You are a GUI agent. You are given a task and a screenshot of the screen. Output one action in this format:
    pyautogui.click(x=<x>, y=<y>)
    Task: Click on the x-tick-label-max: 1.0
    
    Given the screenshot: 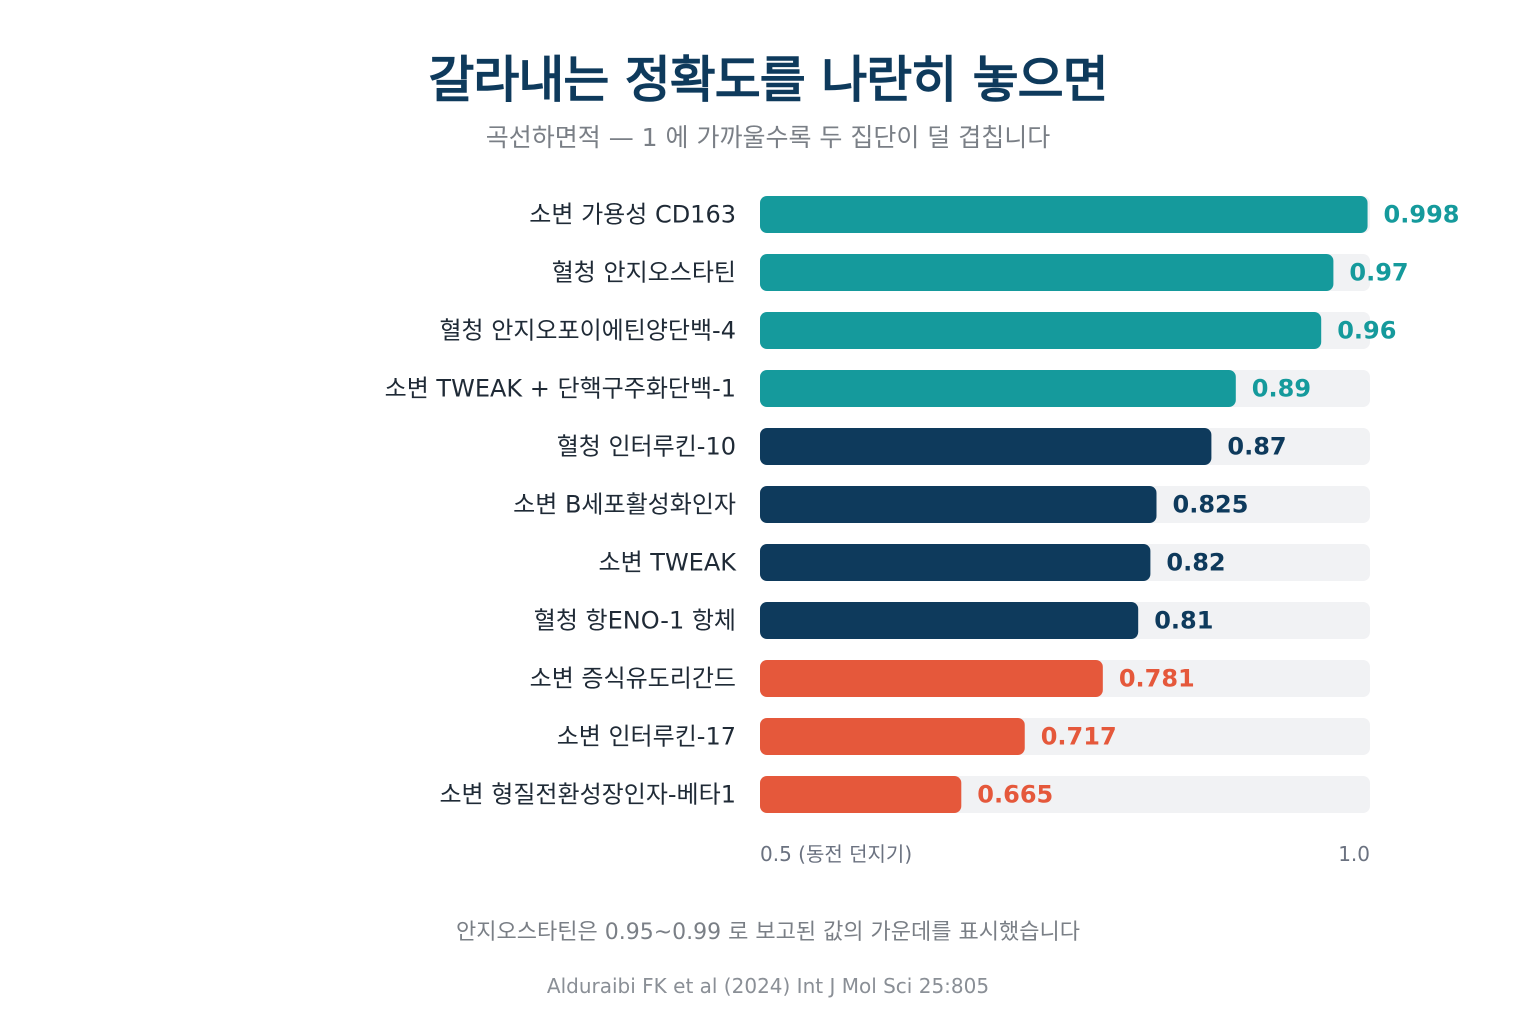 What is the action you would take?
    pyautogui.click(x=1354, y=854)
    